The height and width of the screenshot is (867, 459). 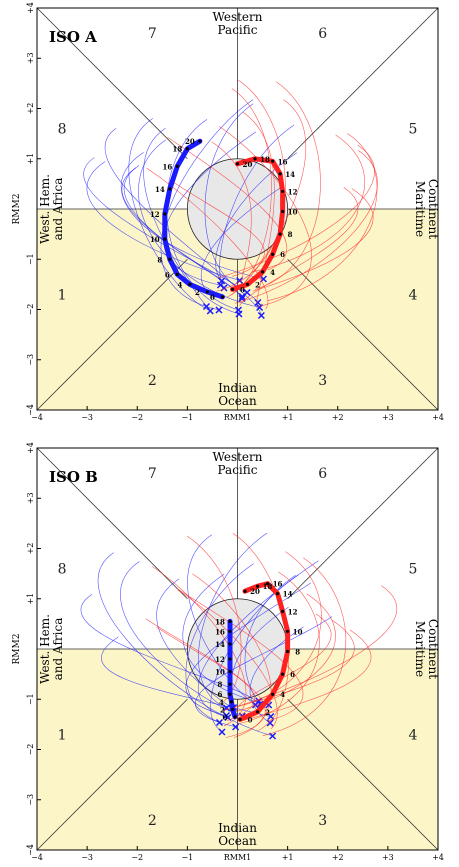 I want to click on x-tick-label: +4, so click(x=438, y=857).